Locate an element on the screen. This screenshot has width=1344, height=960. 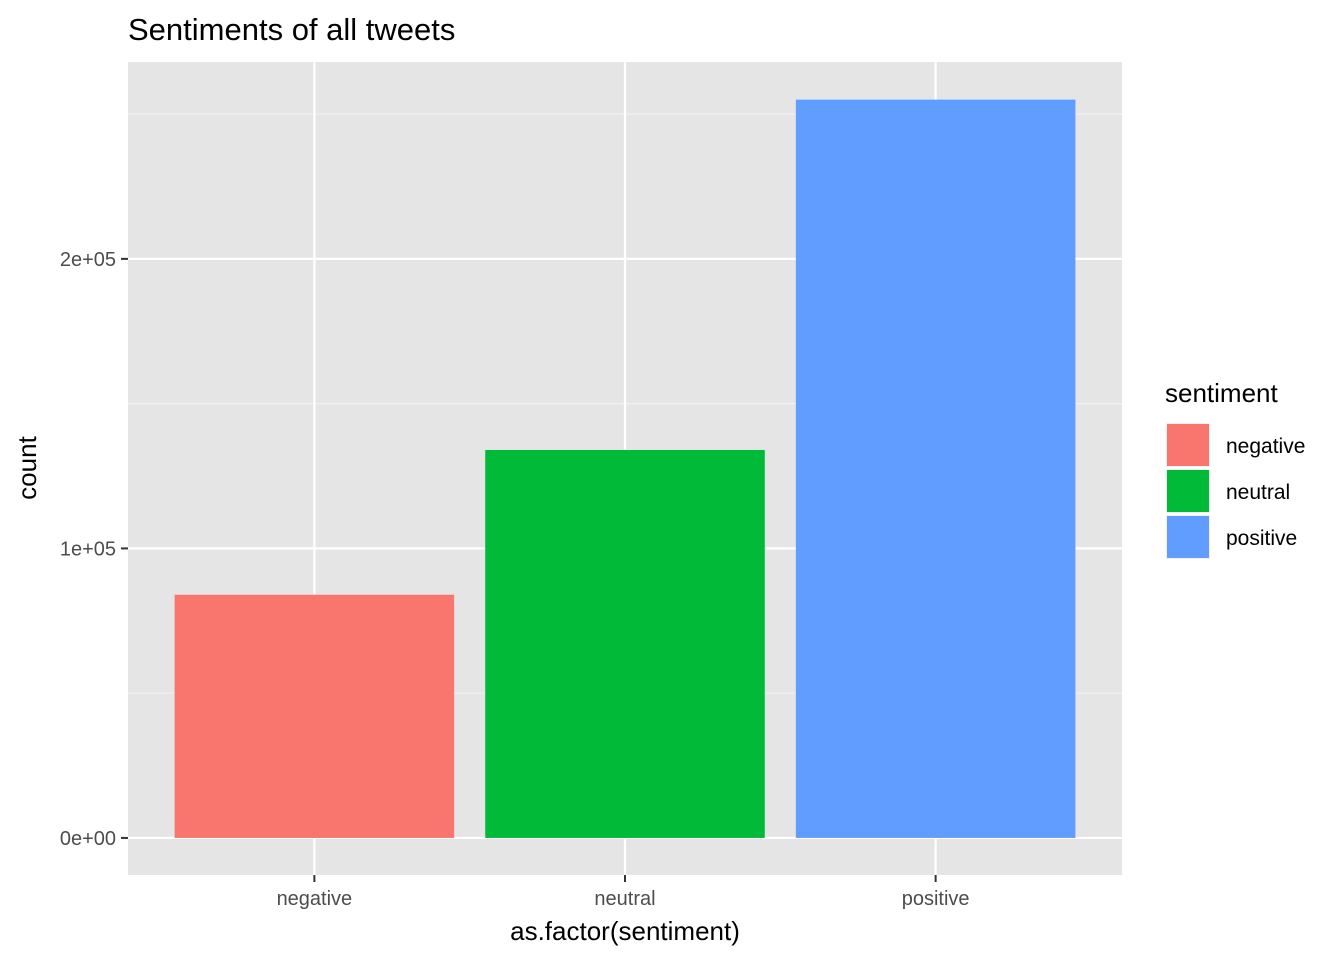
legend: sentiment negative neutral positive is located at coordinates (1235, 468).